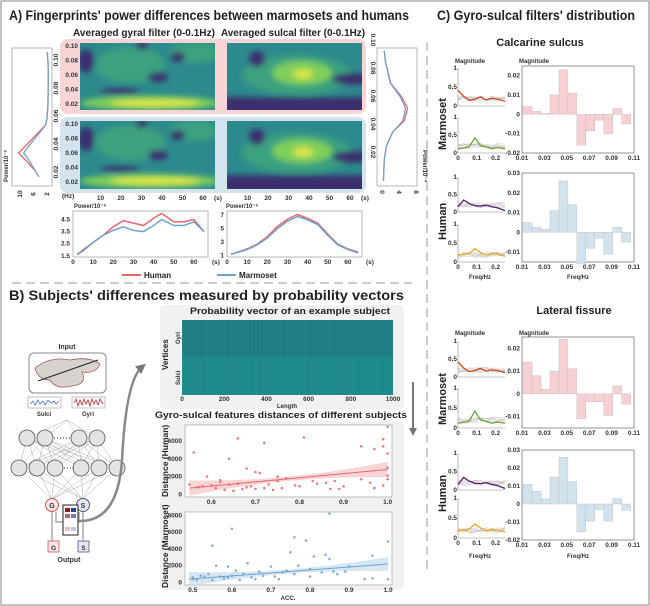  What do you see at coordinates (309, 590) in the screenshot?
I see `distance-marmoset-xtick: 0.8` at bounding box center [309, 590].